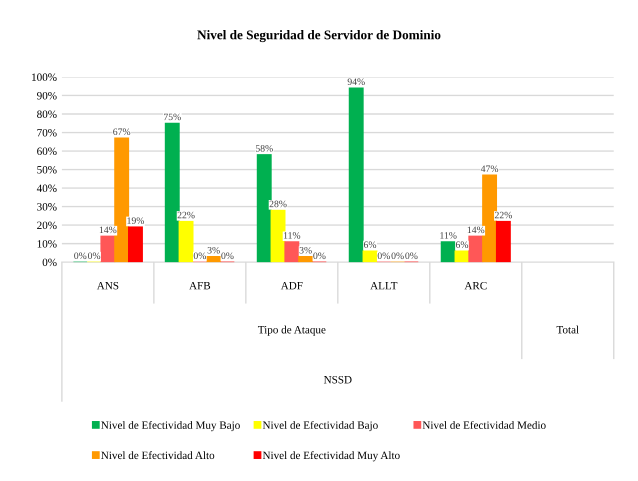 The height and width of the screenshot is (481, 638). Describe the element at coordinates (489, 168) in the screenshot. I see `data-label: 47%` at that location.